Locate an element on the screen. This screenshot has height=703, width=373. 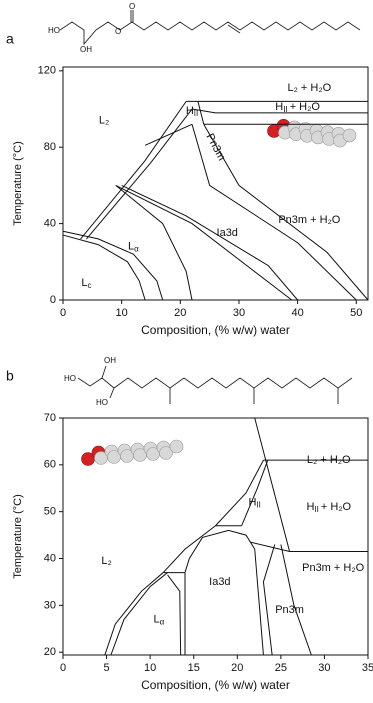
x-tick-label: 35 is located at coordinates (367, 668).